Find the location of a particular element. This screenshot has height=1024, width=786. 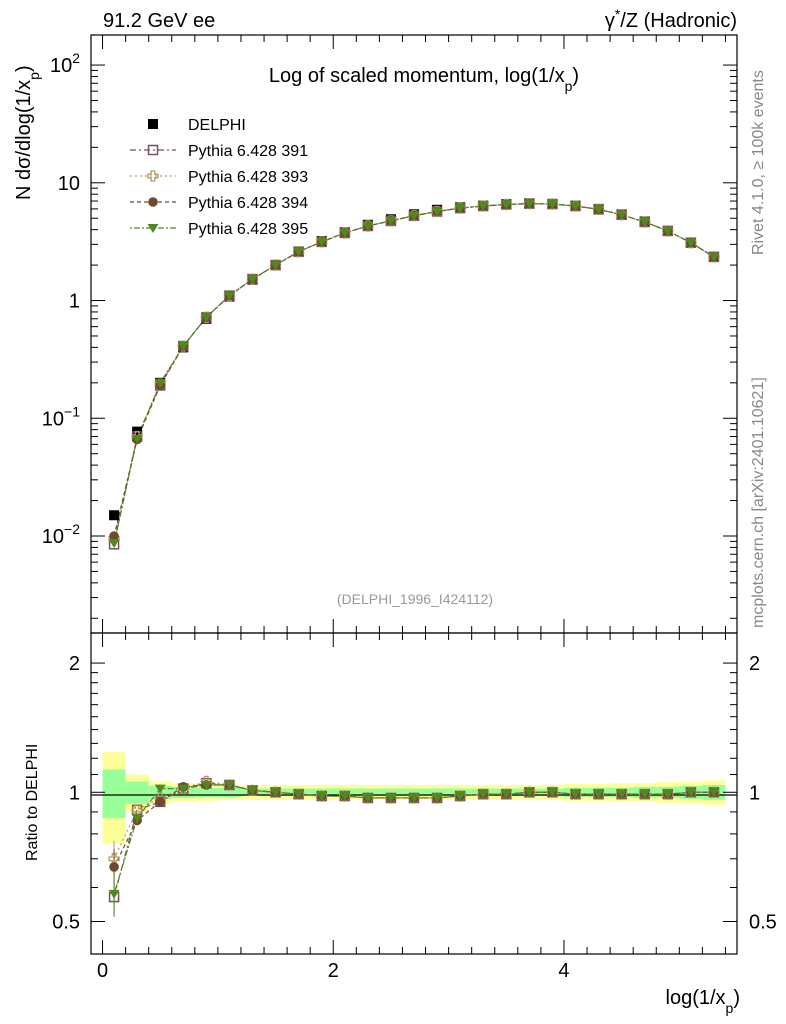

mcplots-text: mcplots.cern.ch [arXiv:2401.10621] is located at coordinates (758, 502).